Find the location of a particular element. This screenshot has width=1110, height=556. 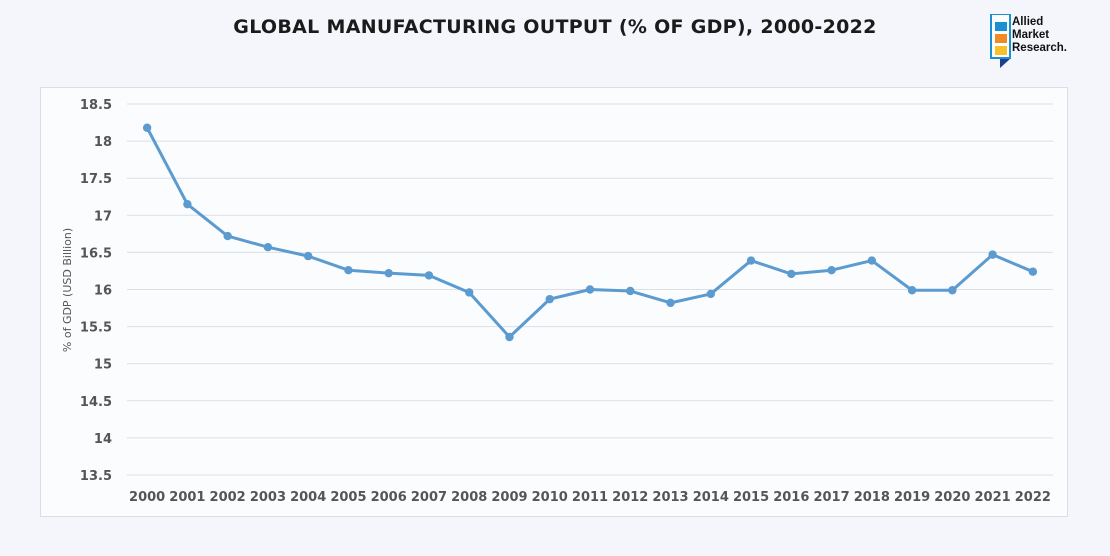

x-tick-label: 2022 is located at coordinates (1033, 497).